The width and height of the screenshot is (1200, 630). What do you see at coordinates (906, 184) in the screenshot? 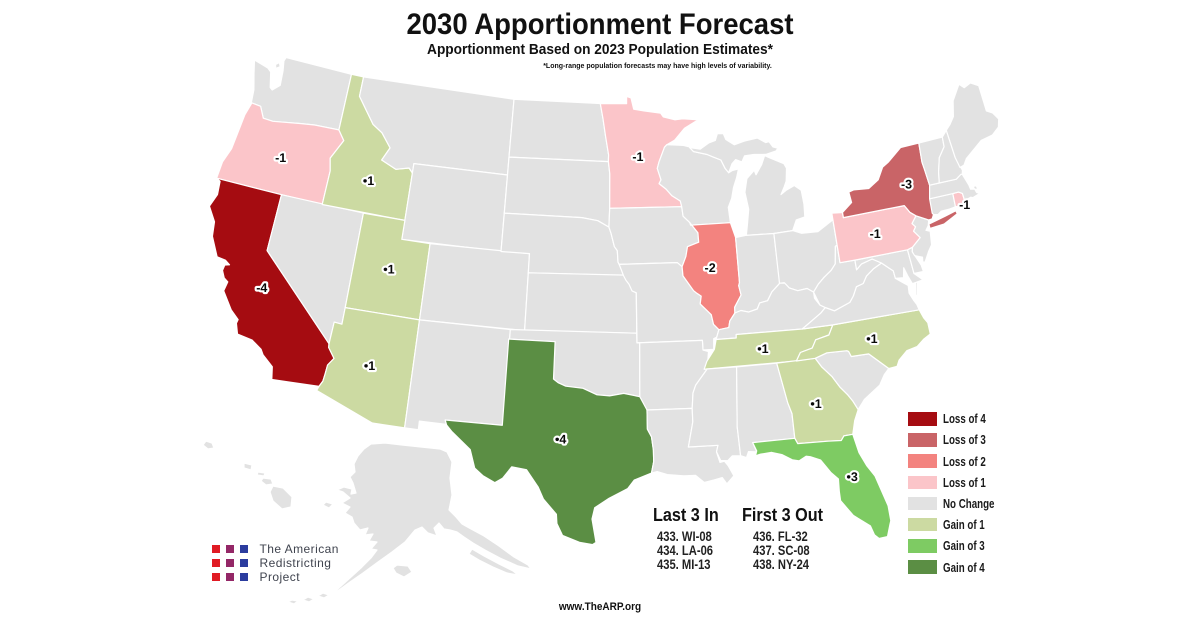
I see `svg-text: -3` at bounding box center [906, 184].